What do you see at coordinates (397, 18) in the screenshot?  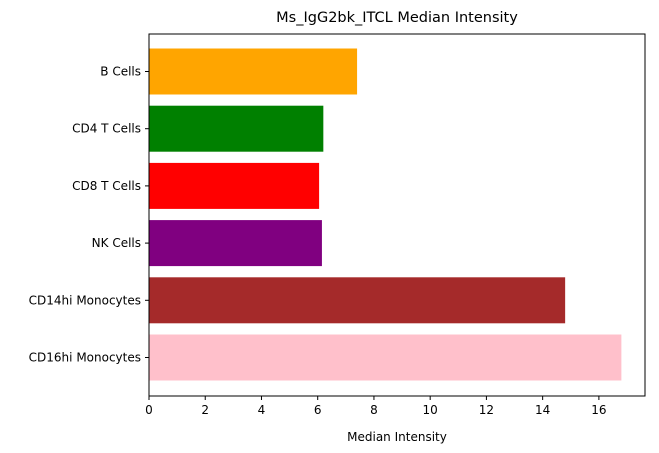 I see `chart-title: Ms_IgG2bk_ITCL Median Intensity` at bounding box center [397, 18].